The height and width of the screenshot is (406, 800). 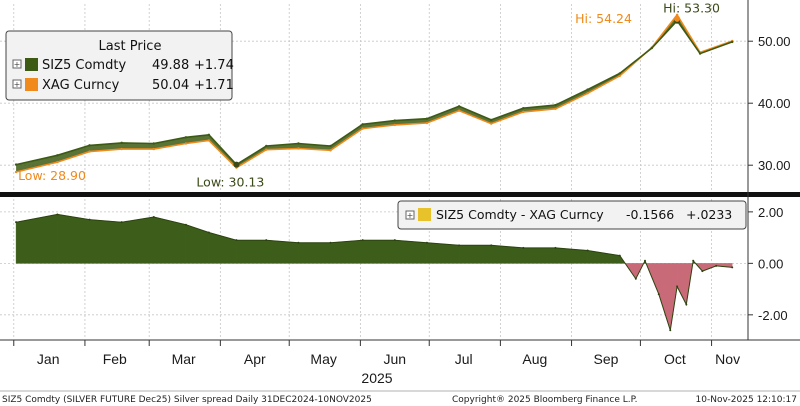 I want to click on legend-entry-sizu: + SIZ5 Comdty 49.88 +1.74, so click(x=123, y=65).